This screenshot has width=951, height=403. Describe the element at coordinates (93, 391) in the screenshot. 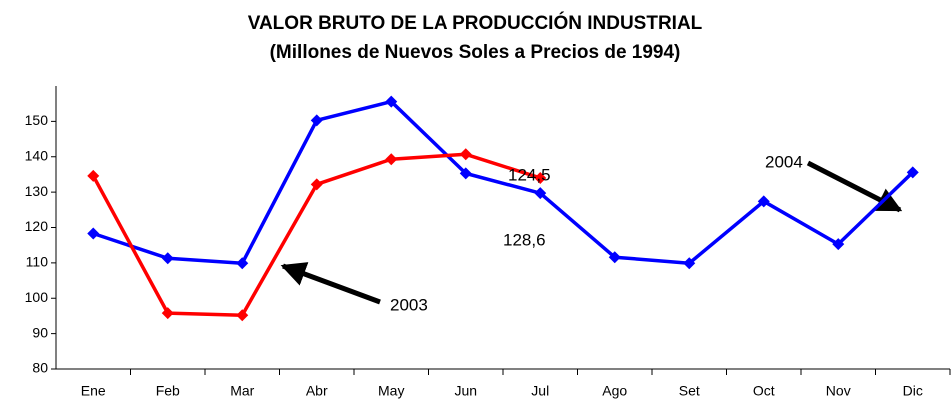

I see `x-tick-label: Ene` at that location.